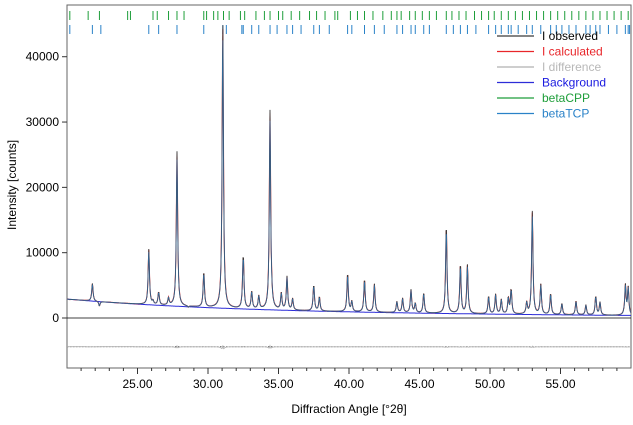  I want to click on legend-label: betaCPP, so click(566, 98).